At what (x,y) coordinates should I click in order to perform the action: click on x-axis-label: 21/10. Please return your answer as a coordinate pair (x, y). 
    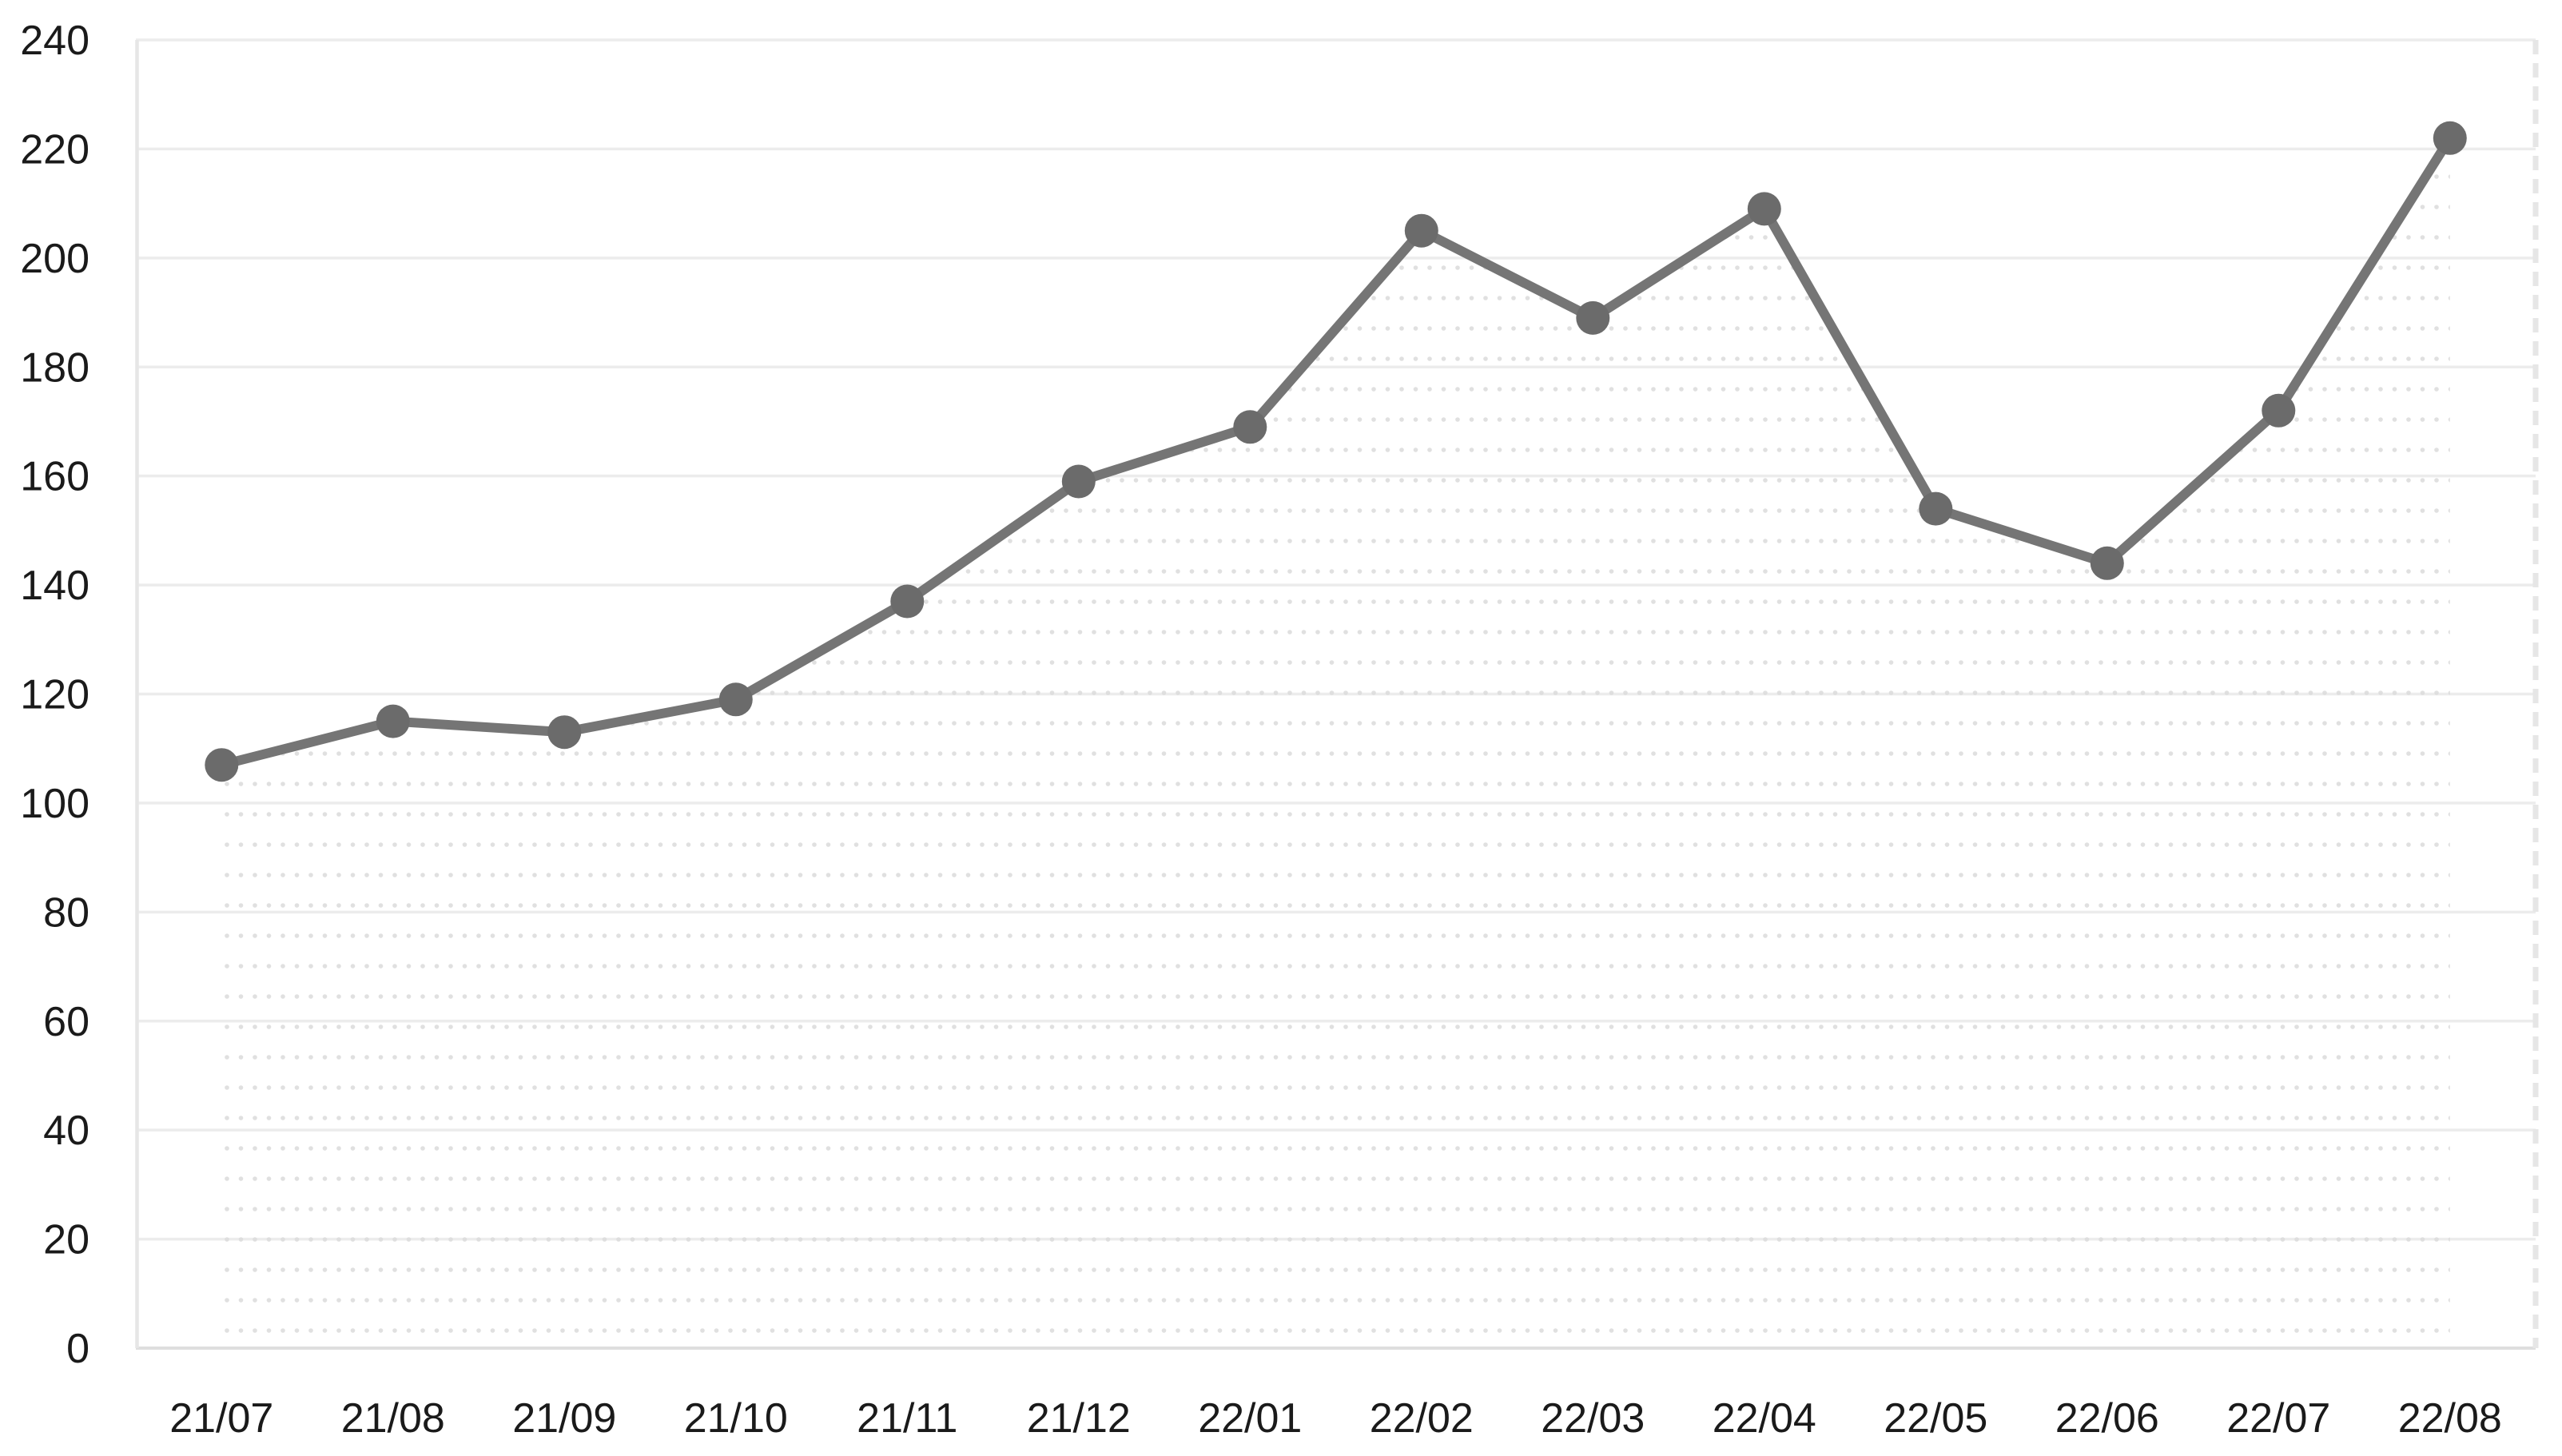
    Looking at the image, I should click on (736, 1418).